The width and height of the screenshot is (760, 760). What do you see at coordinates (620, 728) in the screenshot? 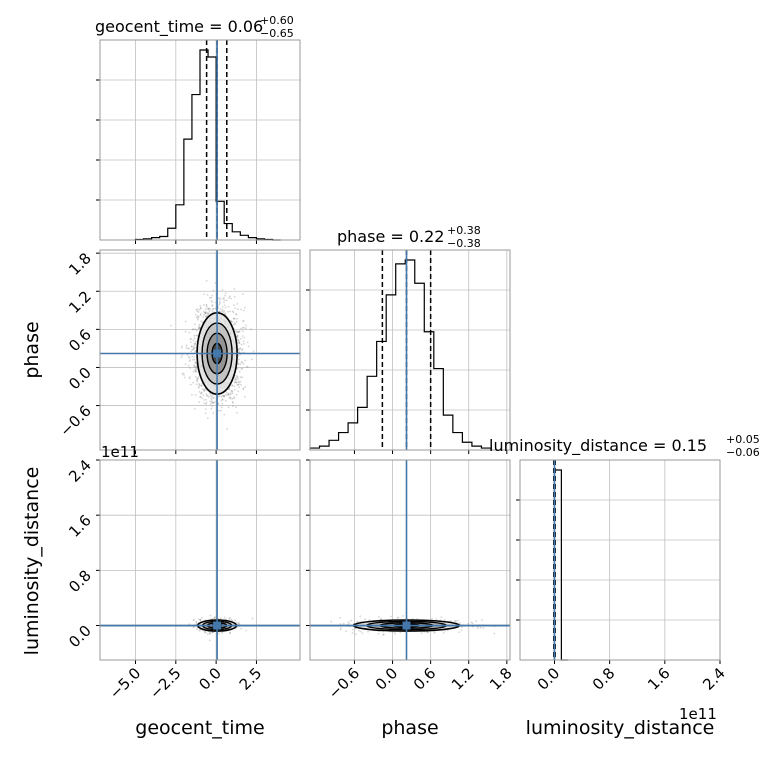
I see `xlabel-luminosity-distance: luminosity_distance` at bounding box center [620, 728].